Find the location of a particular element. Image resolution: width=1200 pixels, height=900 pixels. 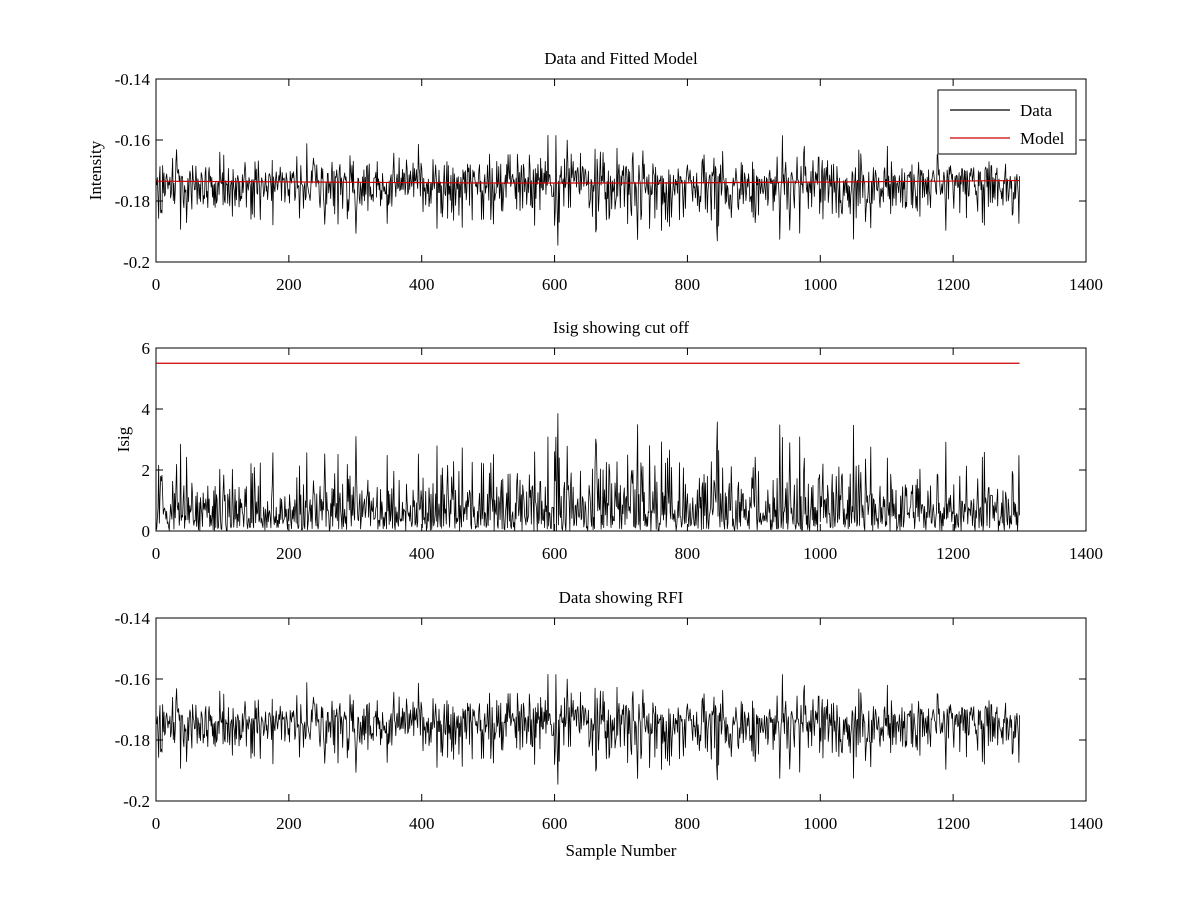

y-axis-label: Intensity is located at coordinates (95, 170).